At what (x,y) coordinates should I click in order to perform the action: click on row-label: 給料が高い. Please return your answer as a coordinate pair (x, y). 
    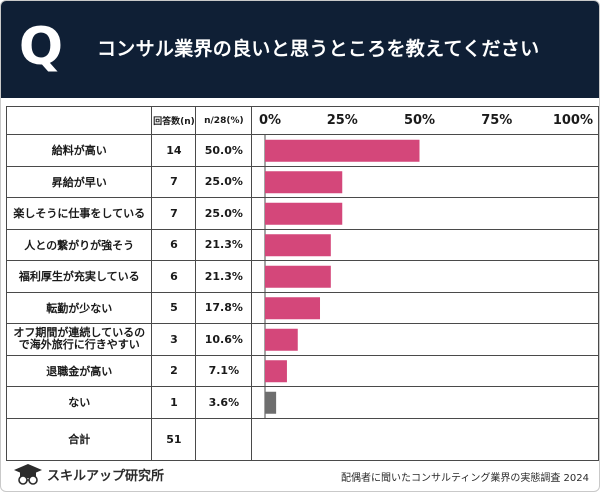
    Looking at the image, I should click on (79, 150).